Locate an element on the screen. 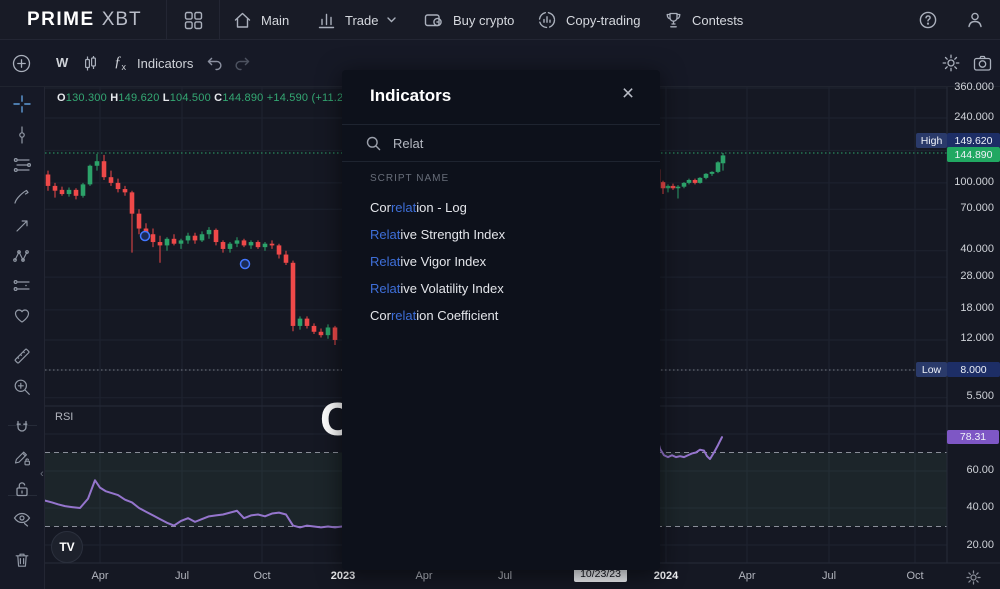 The image size is (1000, 589). position-tool is located at coordinates (22, 286).